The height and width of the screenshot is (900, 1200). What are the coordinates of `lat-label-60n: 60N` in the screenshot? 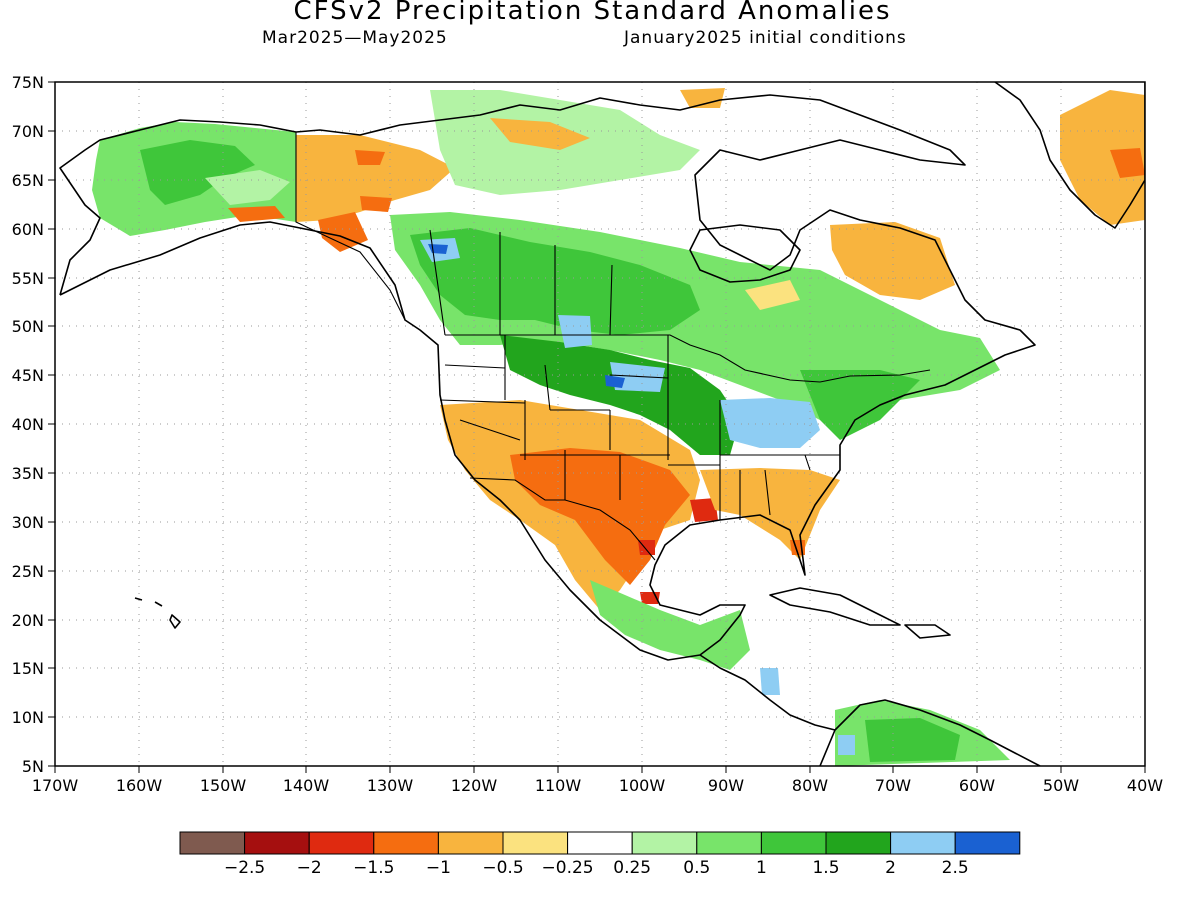 It's located at (28, 229).